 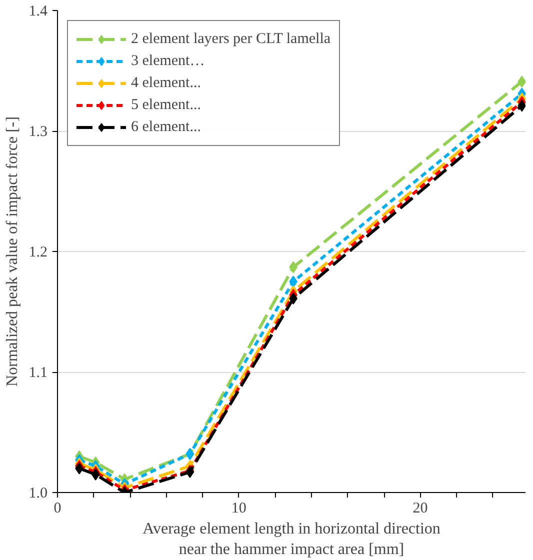 What do you see at coordinates (231, 39) in the screenshot?
I see `legend-label: 2 element layers per CLT lamella` at bounding box center [231, 39].